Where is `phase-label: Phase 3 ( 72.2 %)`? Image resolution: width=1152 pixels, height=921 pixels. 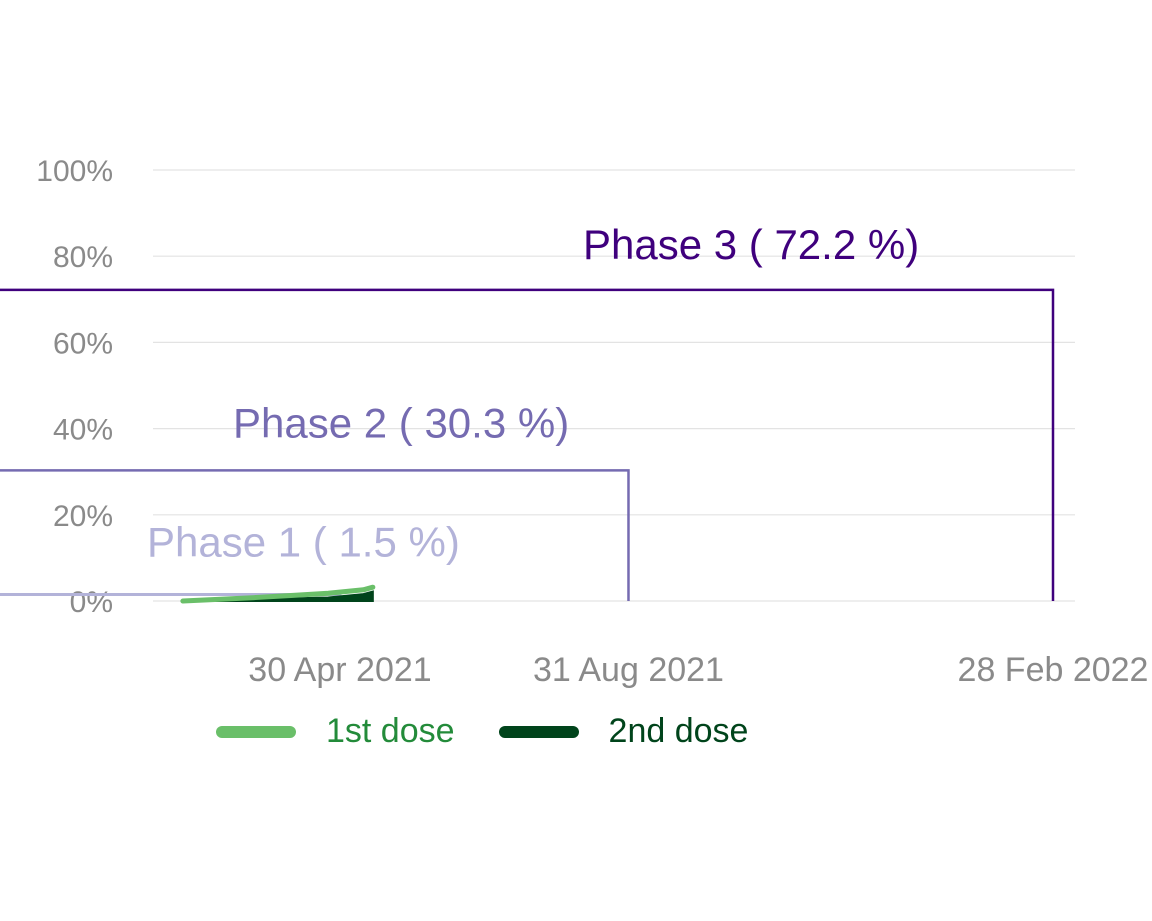
phase-label: Phase 3 ( 72.2 %) is located at coordinates (751, 244).